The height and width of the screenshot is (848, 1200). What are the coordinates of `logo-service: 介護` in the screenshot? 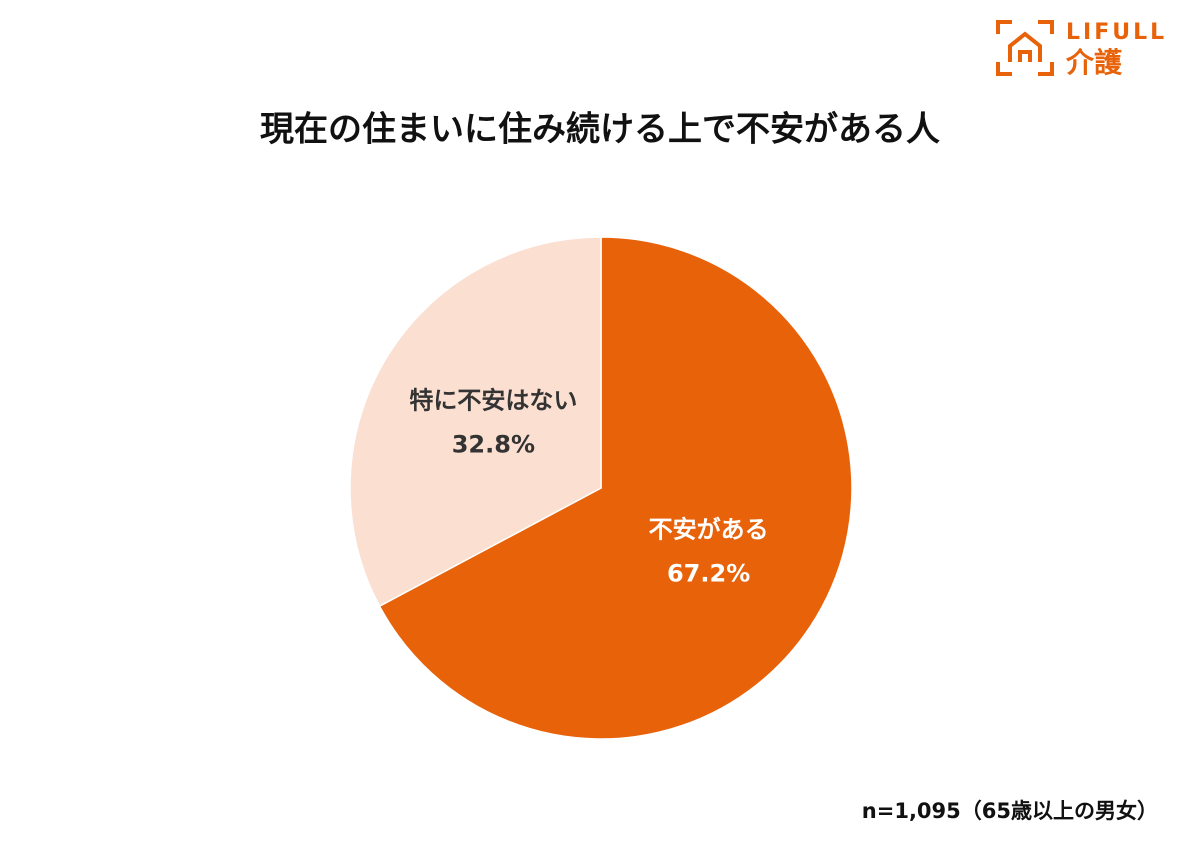 It's located at (1094, 62).